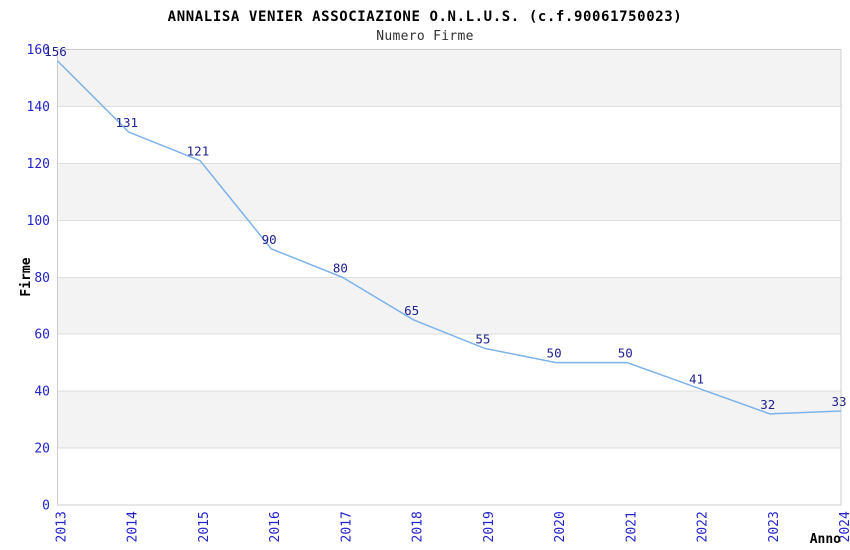 This screenshot has height=550, width=850. I want to click on x-axis-title: Anno, so click(825, 539).